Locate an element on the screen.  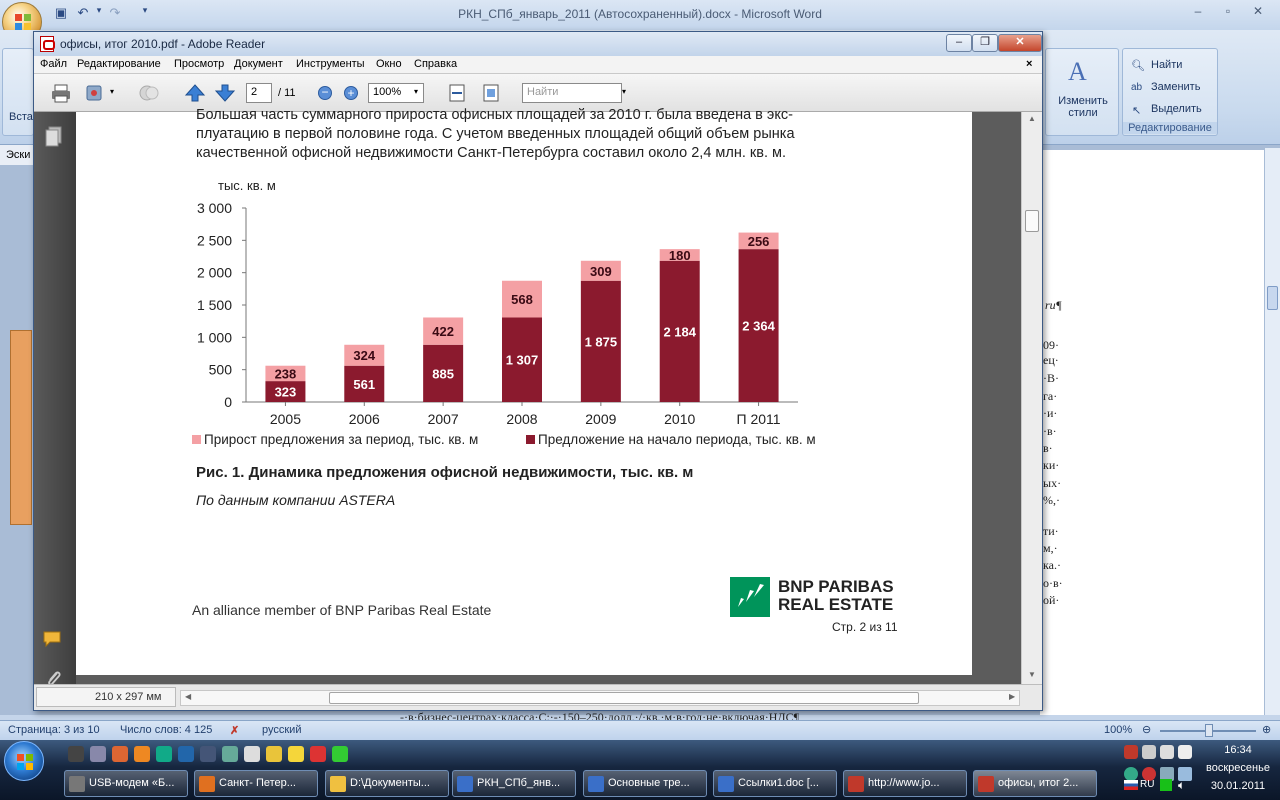
tray-antivirus-icon is located at coordinates (1131, 752).